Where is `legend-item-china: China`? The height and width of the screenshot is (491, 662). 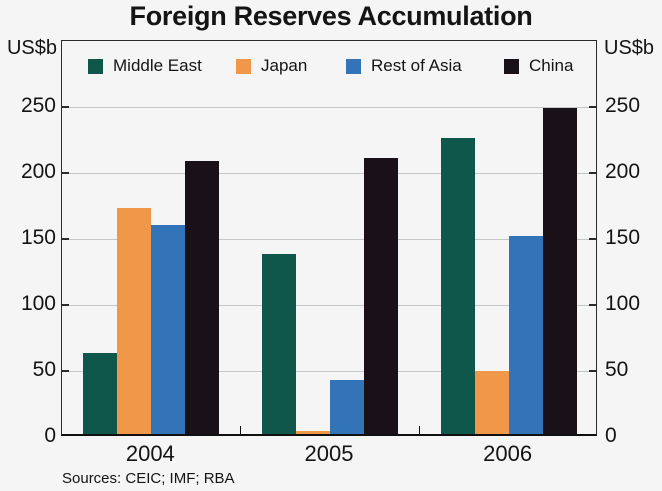 legend-item-china: China is located at coordinates (539, 65).